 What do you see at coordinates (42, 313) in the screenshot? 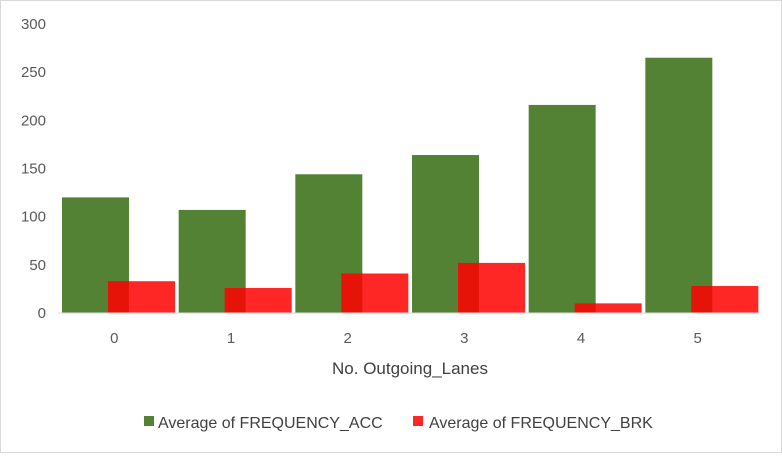
I see `y-tick-label: 0` at bounding box center [42, 313].